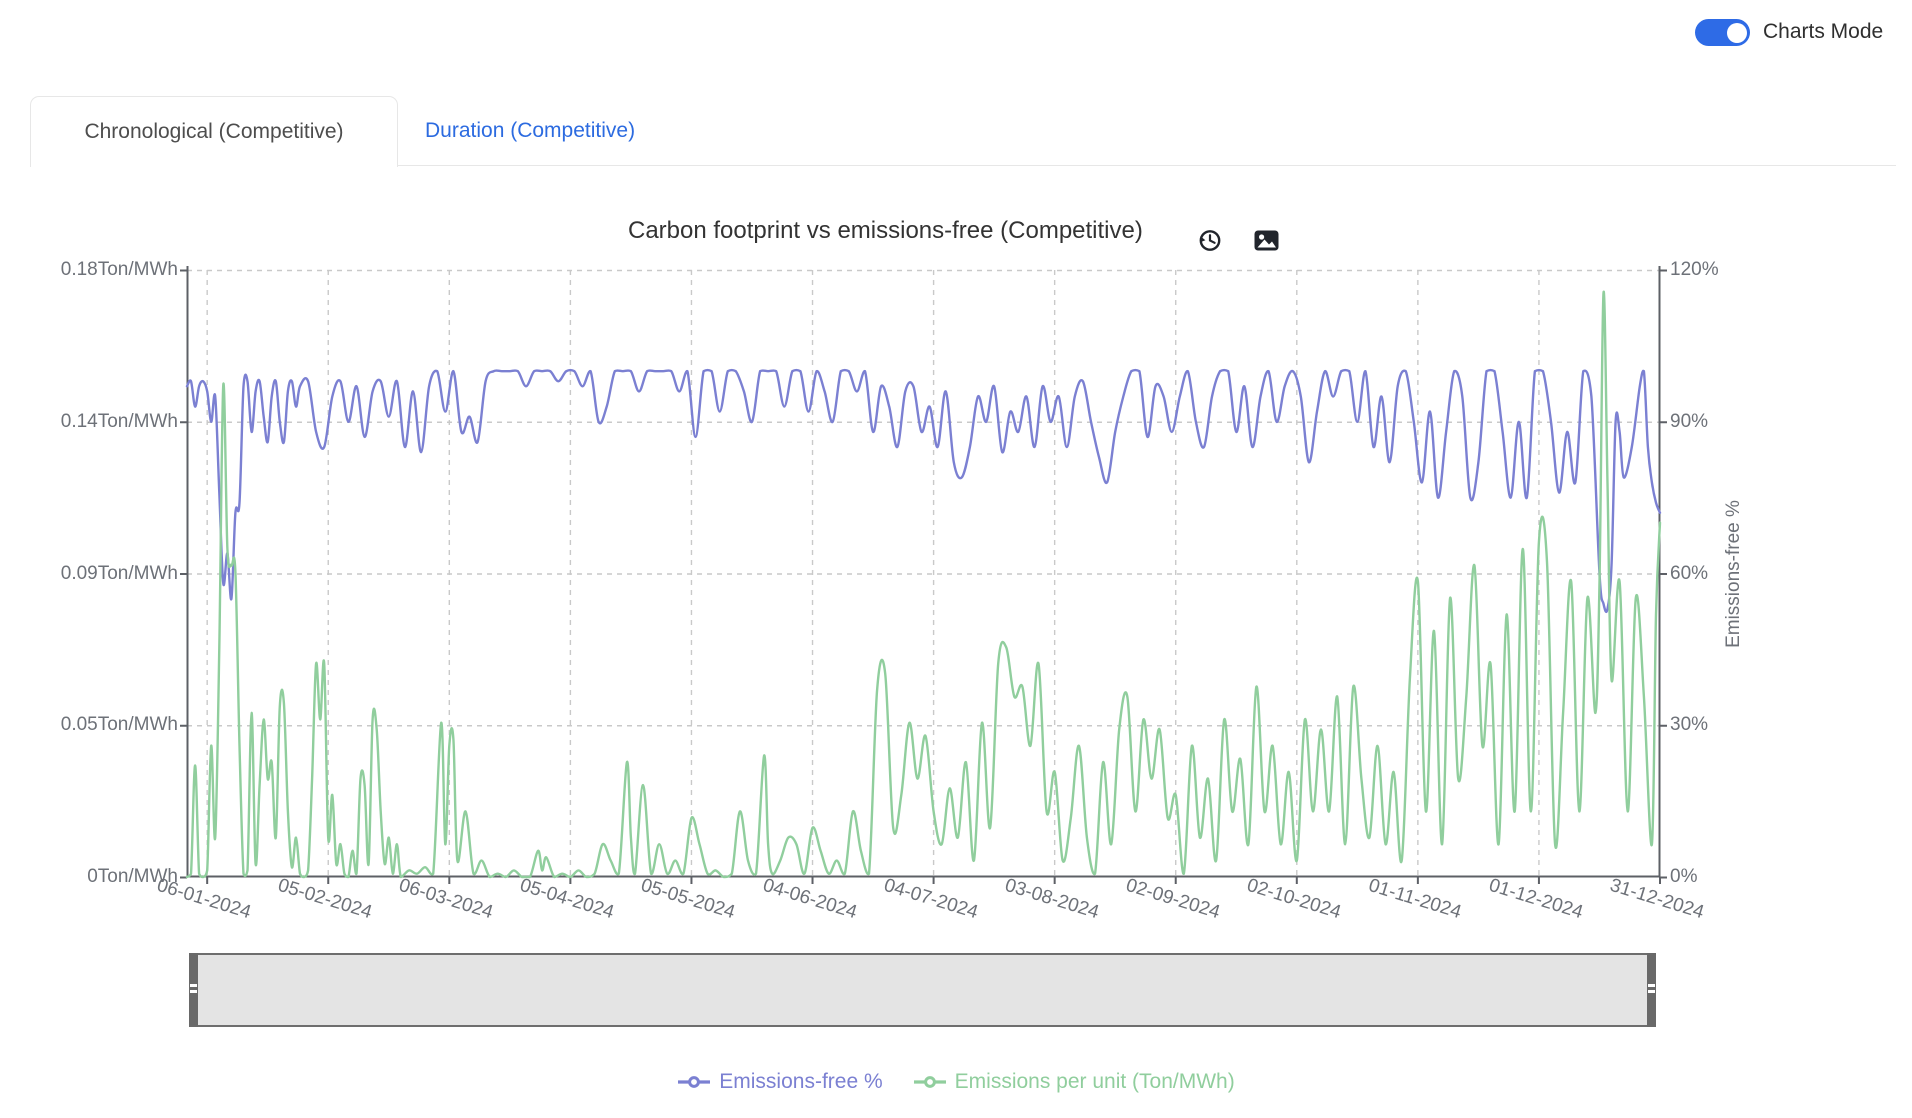 The height and width of the screenshot is (1118, 1912). Describe the element at coordinates (1266, 240) in the screenshot. I see `save-image-icon` at that location.